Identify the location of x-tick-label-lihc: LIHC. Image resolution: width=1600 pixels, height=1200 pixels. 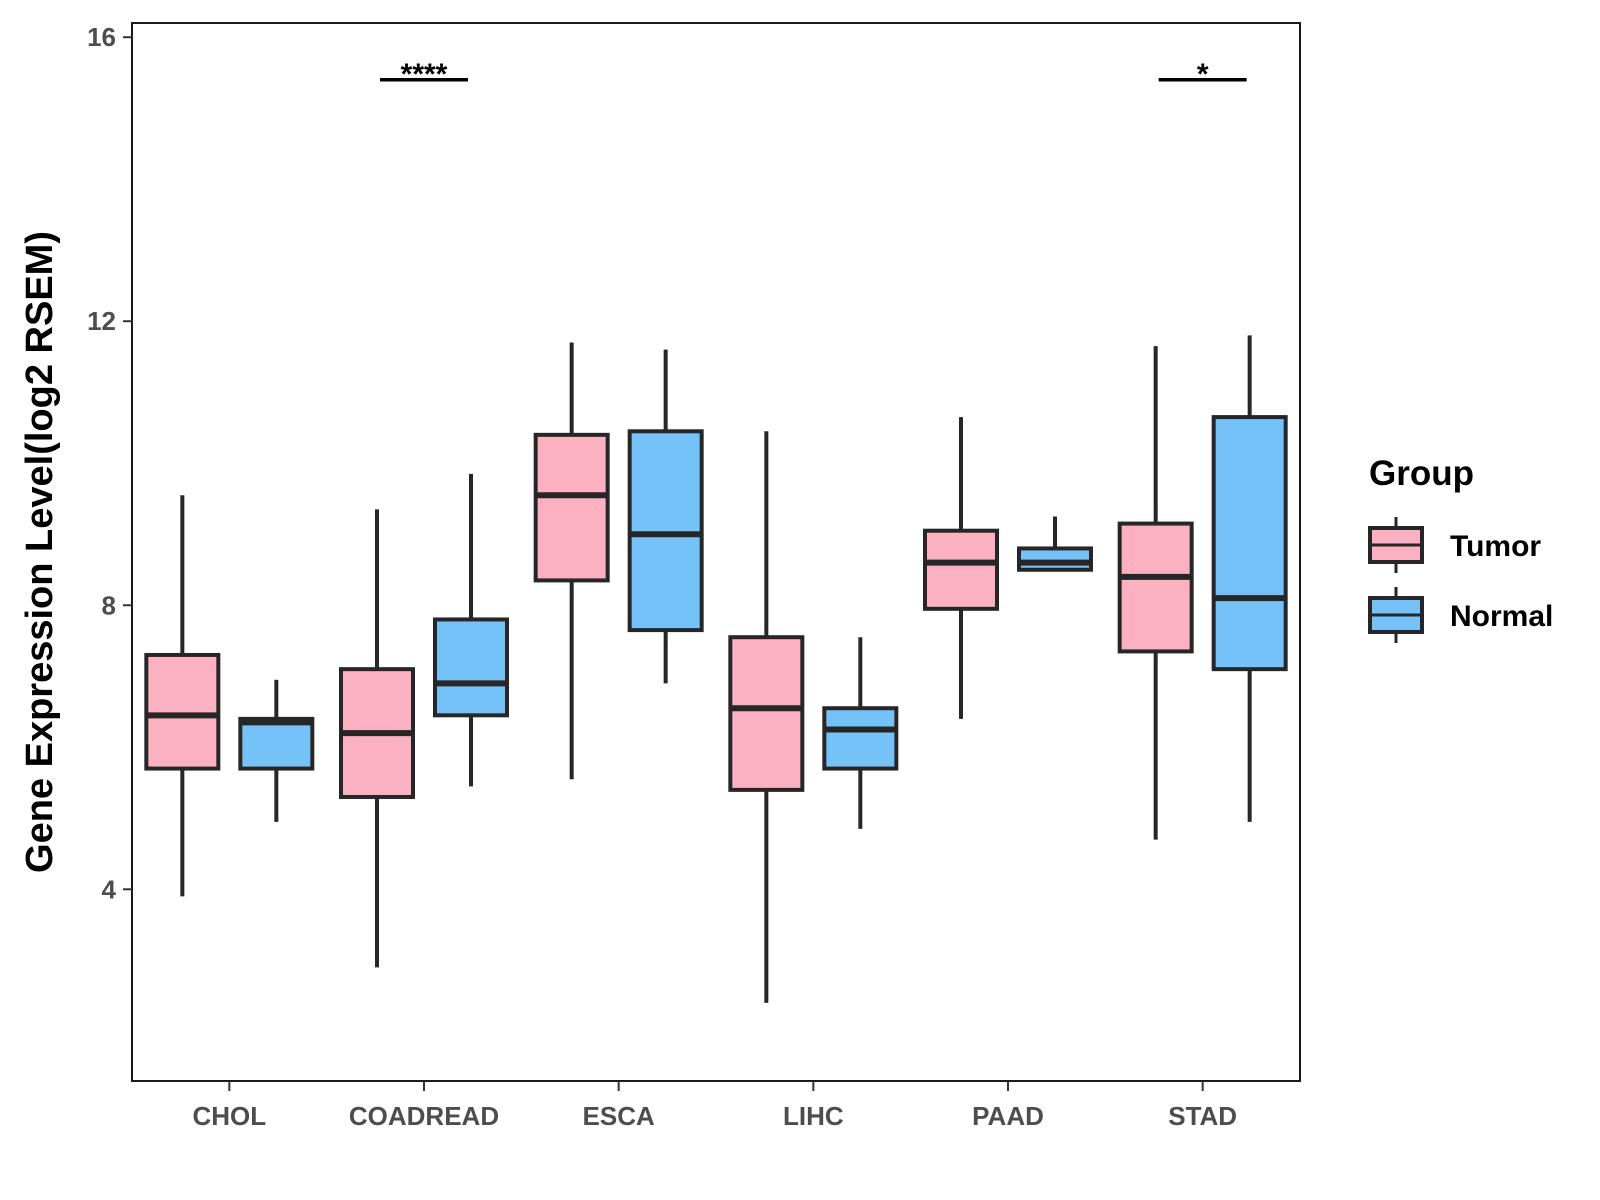
(813, 1116).